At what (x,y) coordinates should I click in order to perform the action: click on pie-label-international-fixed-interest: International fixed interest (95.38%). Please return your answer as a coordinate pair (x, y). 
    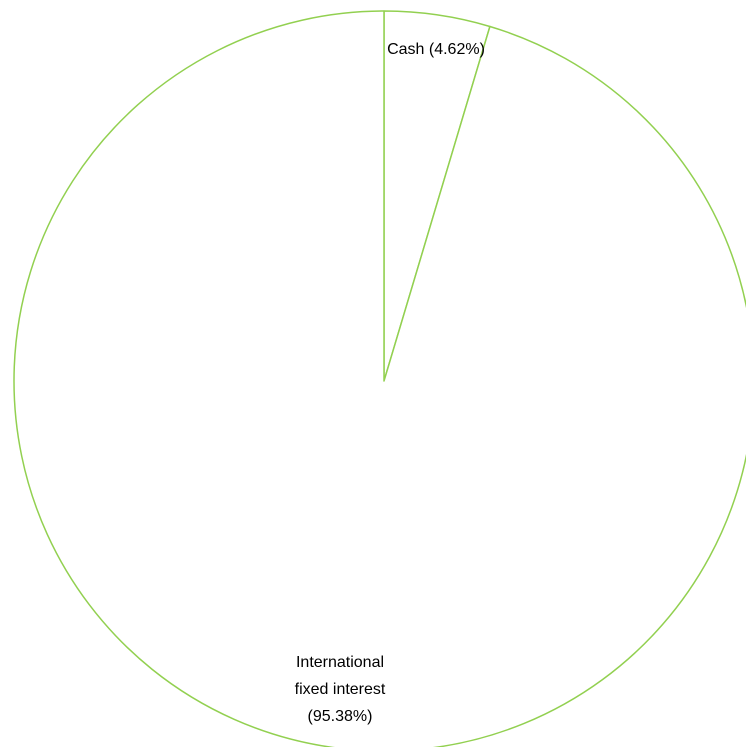
    Looking at the image, I should click on (340, 689).